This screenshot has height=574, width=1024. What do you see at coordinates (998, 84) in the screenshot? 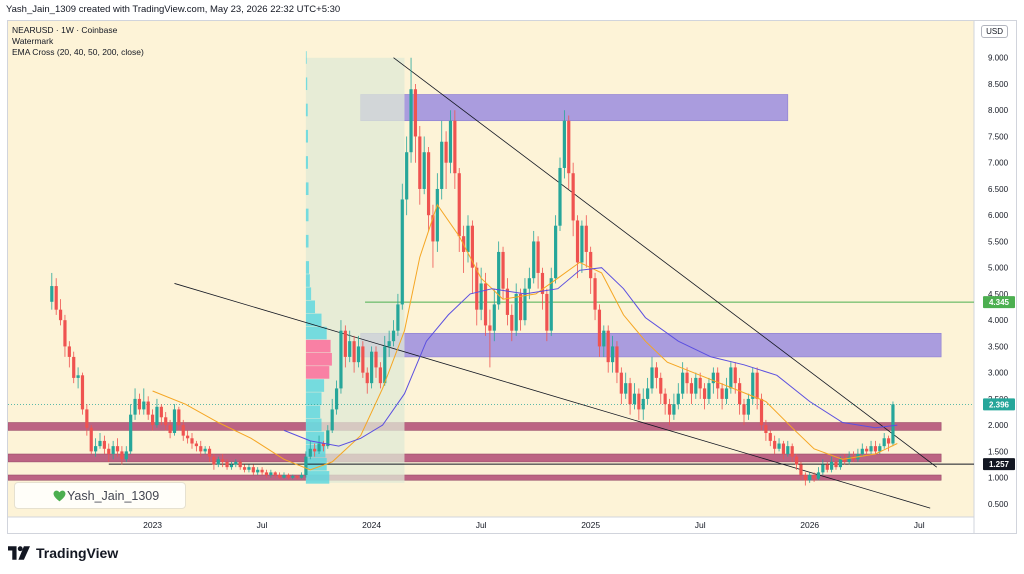
I see `price-tick-label: 8.500` at bounding box center [998, 84].